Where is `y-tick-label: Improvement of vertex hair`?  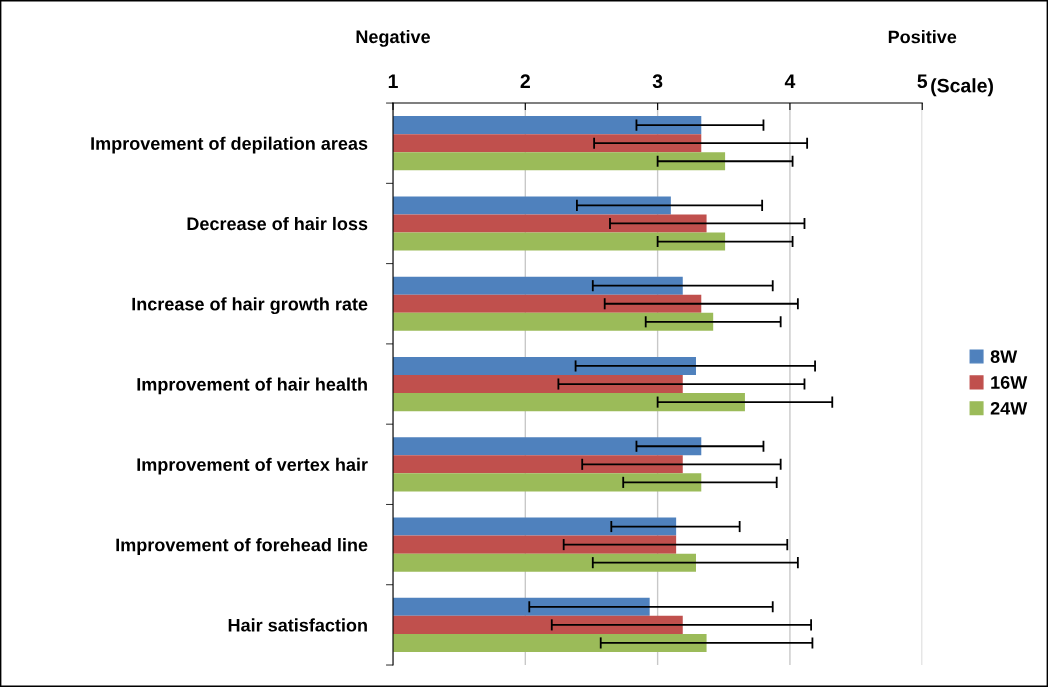 y-tick-label: Improvement of vertex hair is located at coordinates (252, 466).